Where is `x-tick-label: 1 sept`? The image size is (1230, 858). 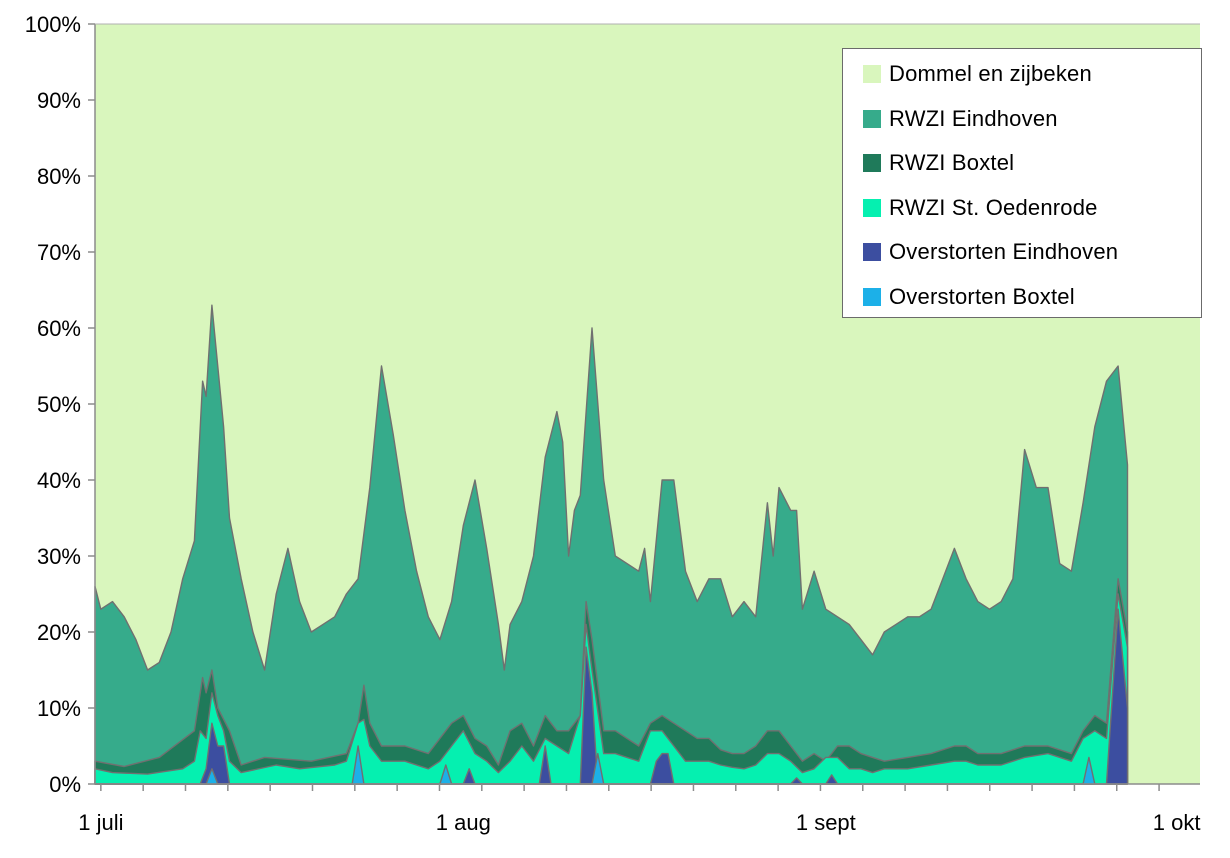 x-tick-label: 1 sept is located at coordinates (826, 822).